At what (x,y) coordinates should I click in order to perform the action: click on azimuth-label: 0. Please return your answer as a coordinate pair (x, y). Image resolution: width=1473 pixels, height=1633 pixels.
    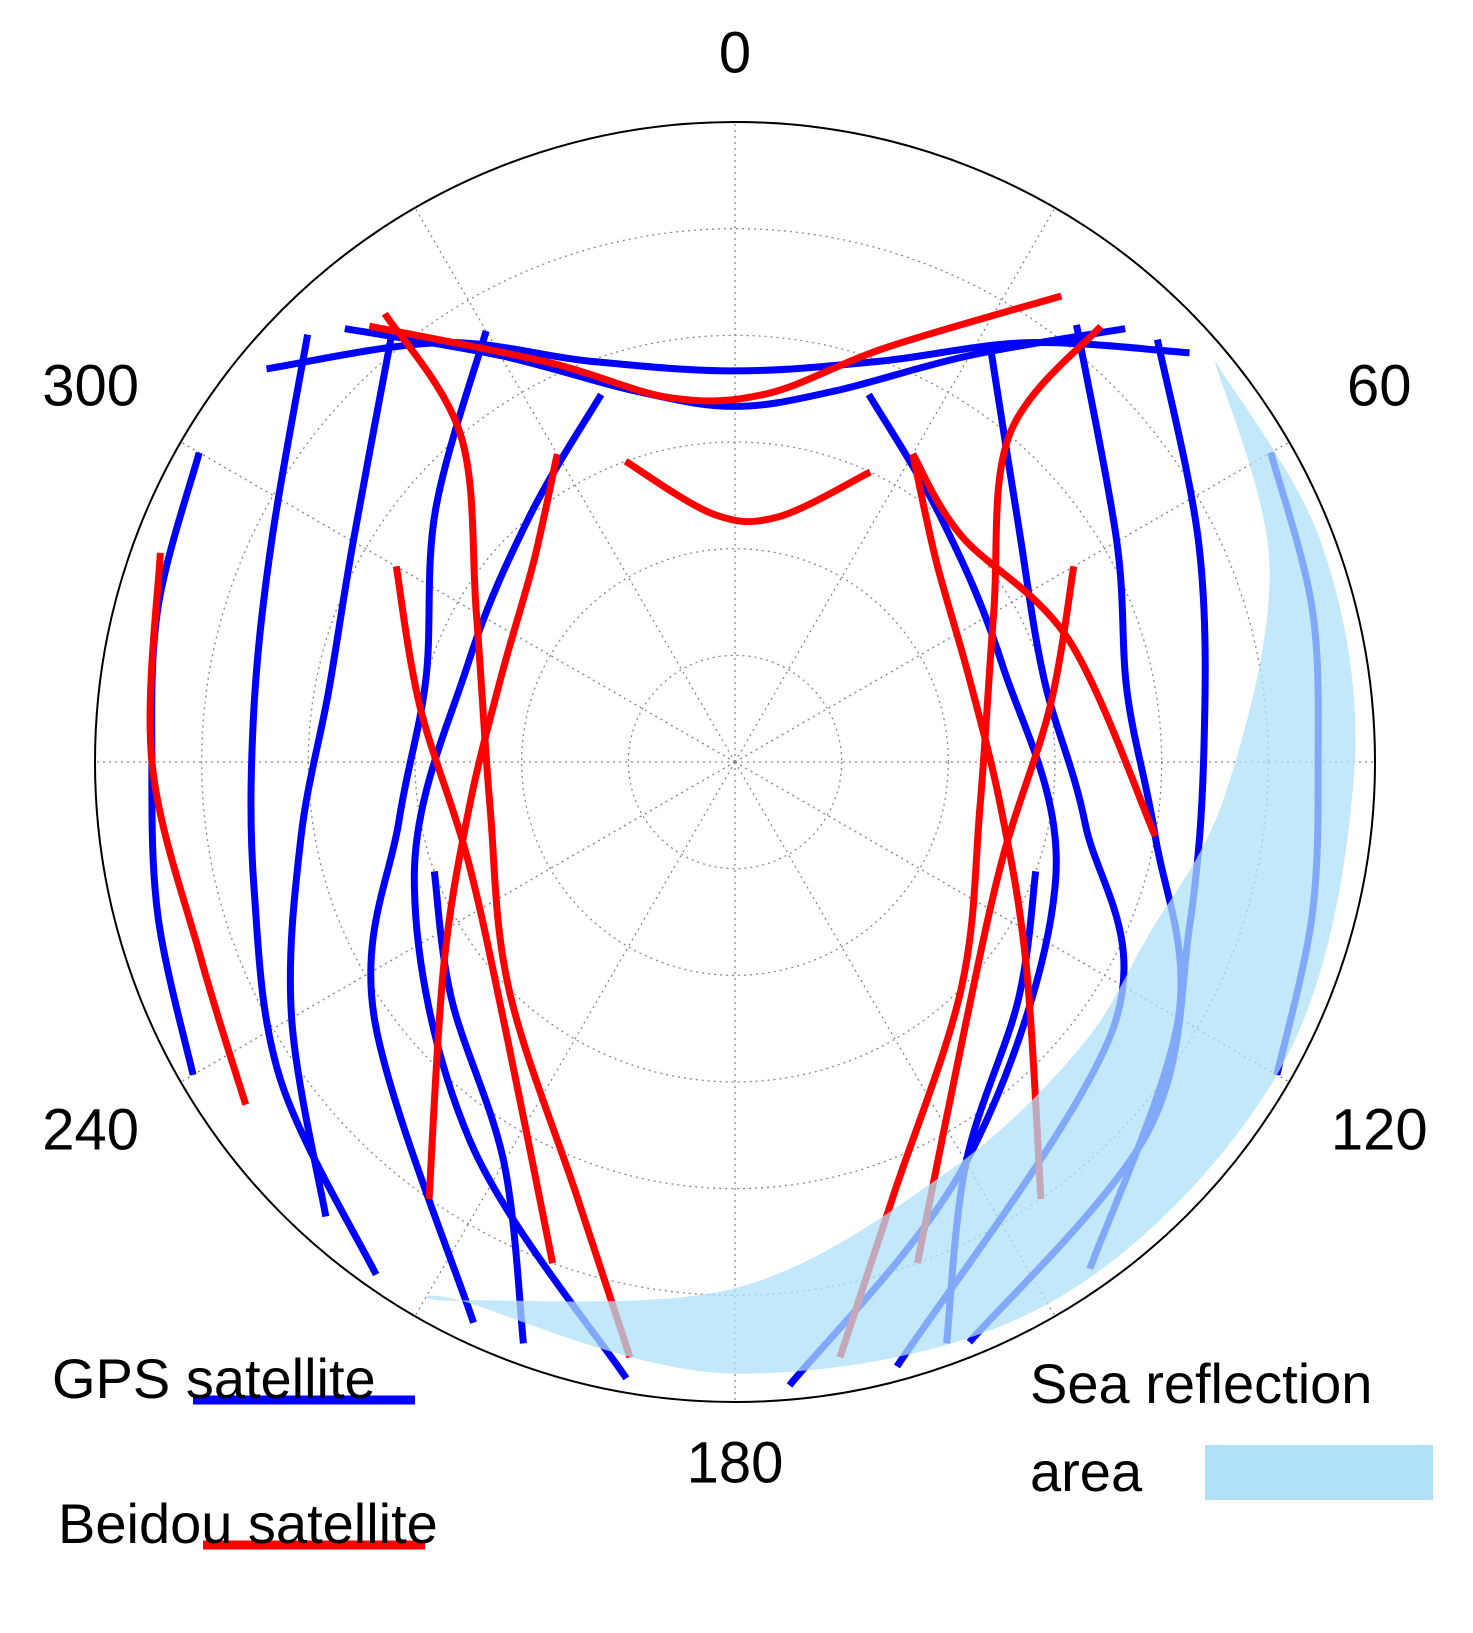
    Looking at the image, I should click on (735, 52).